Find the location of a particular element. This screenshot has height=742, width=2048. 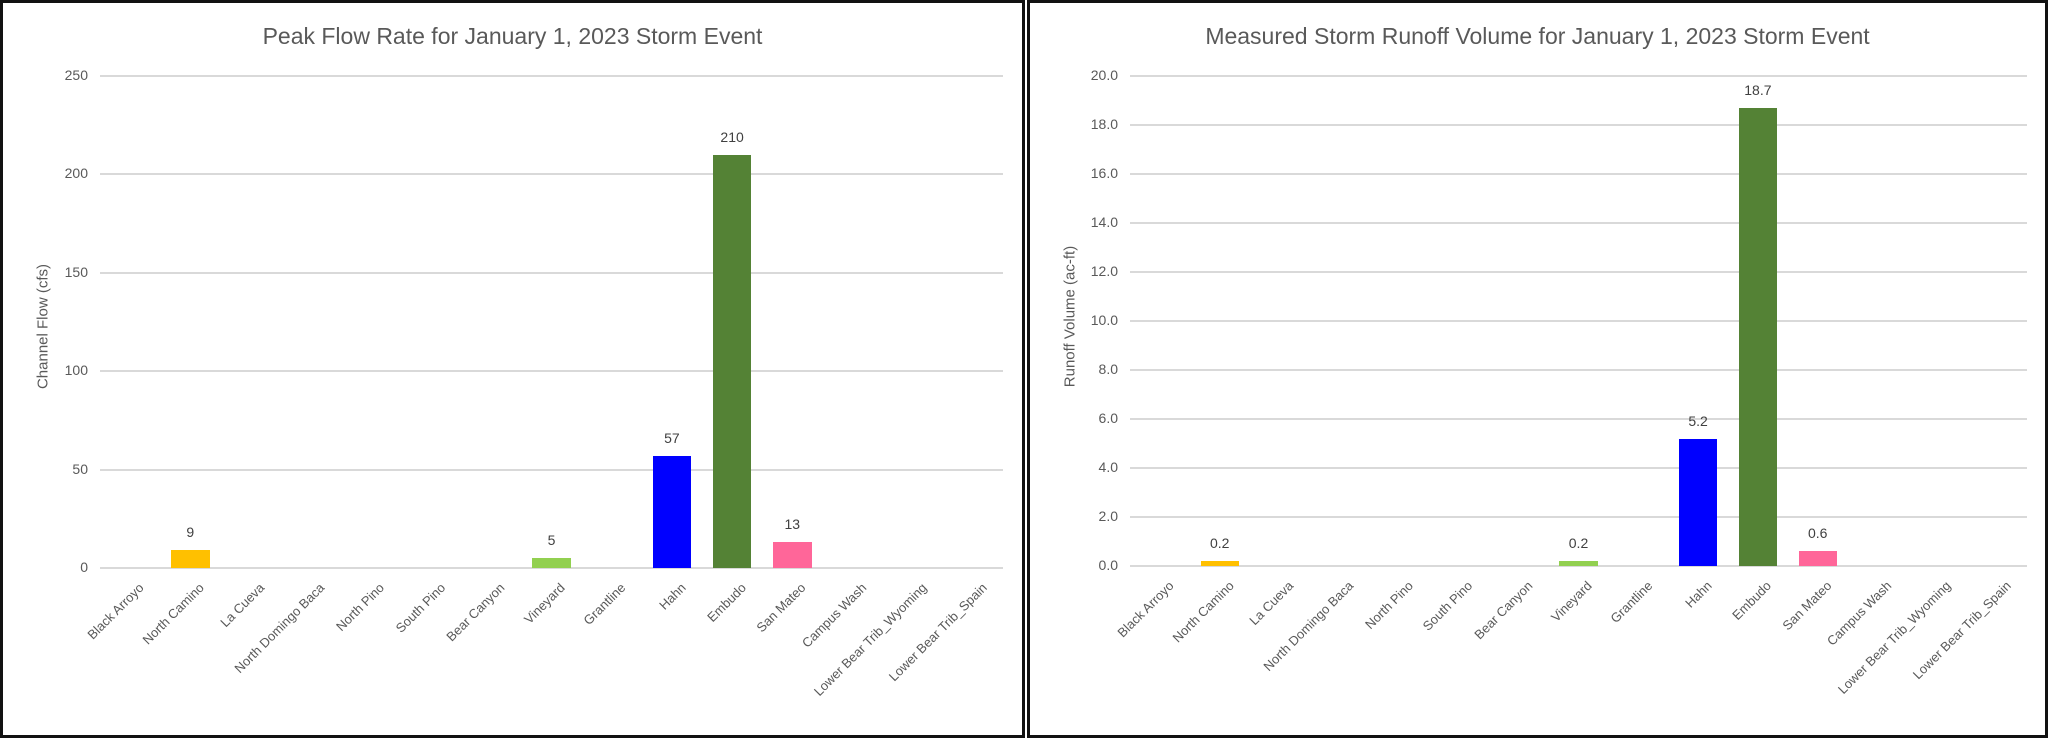

y-tick-label: 200 is located at coordinates (76, 173).